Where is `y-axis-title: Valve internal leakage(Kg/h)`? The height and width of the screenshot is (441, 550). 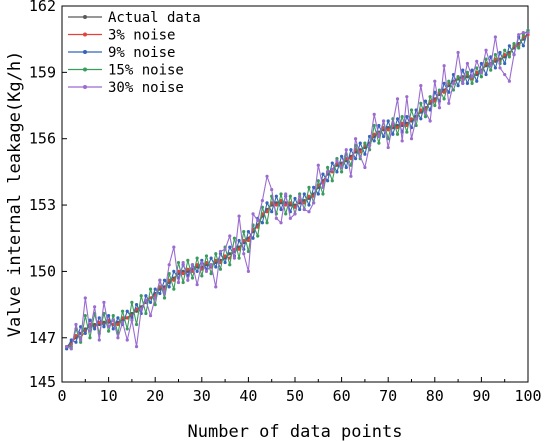 y-axis-title: Valve internal leakage(Kg/h) is located at coordinates (15, 194).